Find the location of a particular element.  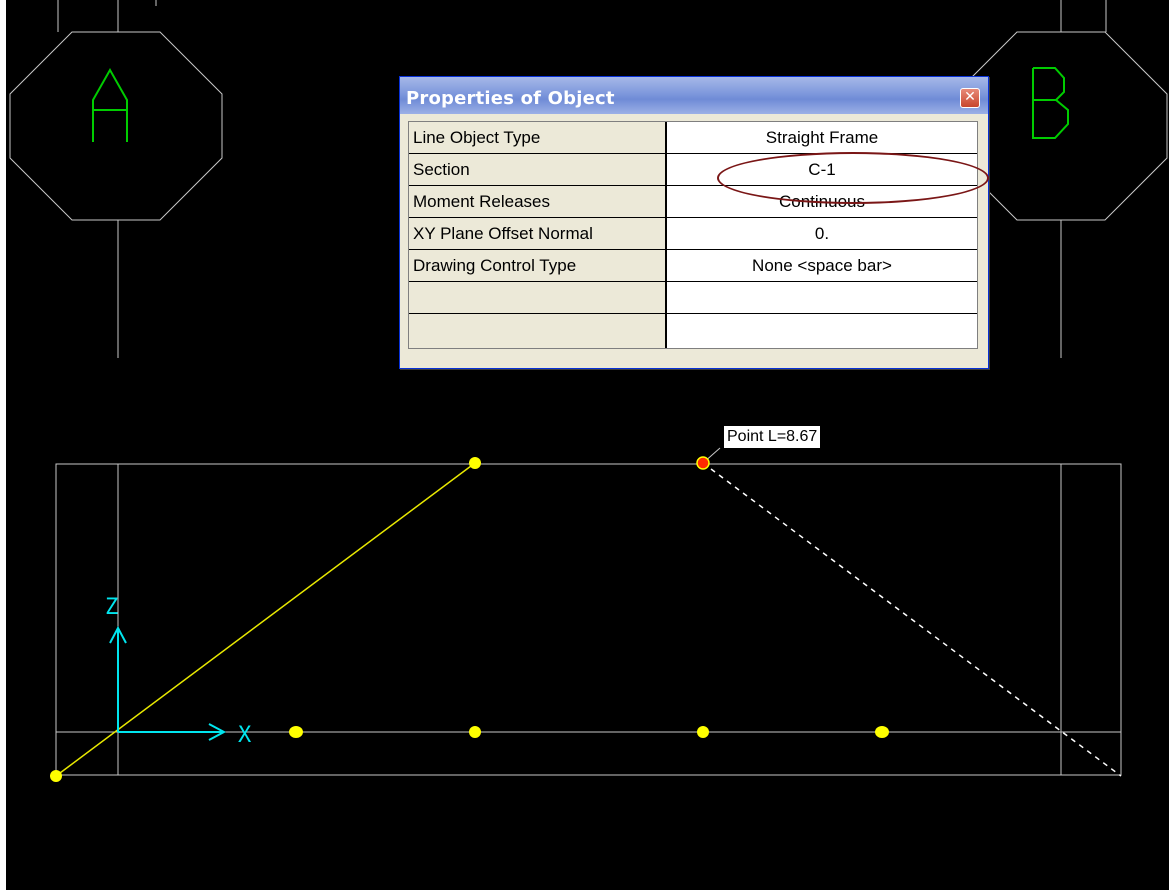

z-axis-label: Z is located at coordinates (111, 607).